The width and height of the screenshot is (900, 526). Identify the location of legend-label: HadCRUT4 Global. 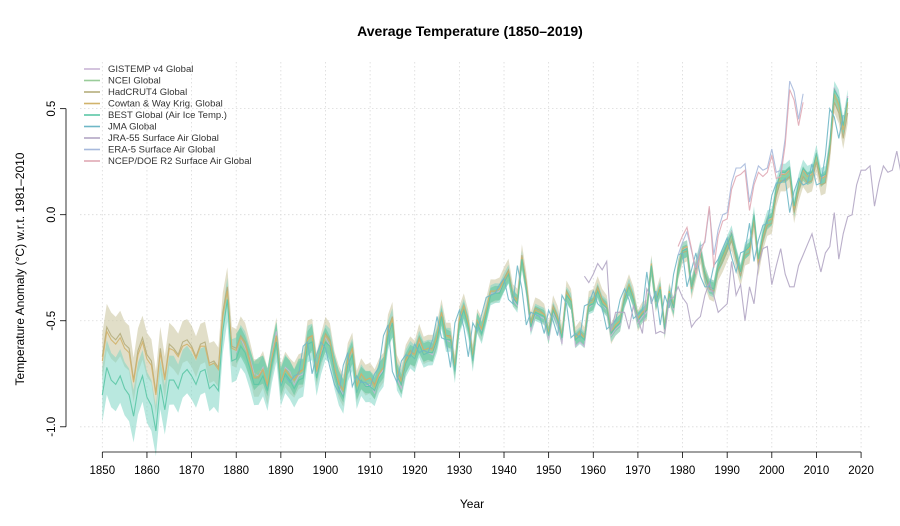
(147, 92).